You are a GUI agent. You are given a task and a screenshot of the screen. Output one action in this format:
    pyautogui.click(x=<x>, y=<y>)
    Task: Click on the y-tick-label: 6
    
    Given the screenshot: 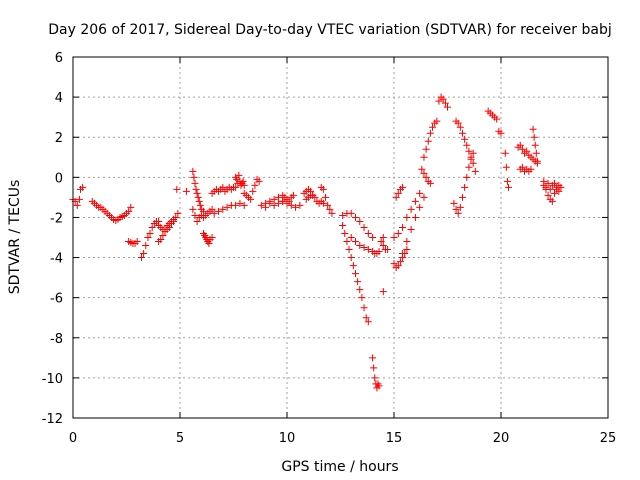 What is the action you would take?
    pyautogui.click(x=59, y=58)
    